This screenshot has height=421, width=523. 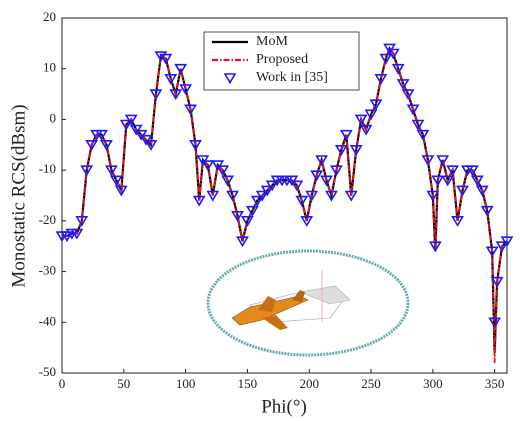 I want to click on y-tick-label: -50, so click(x=47, y=371).